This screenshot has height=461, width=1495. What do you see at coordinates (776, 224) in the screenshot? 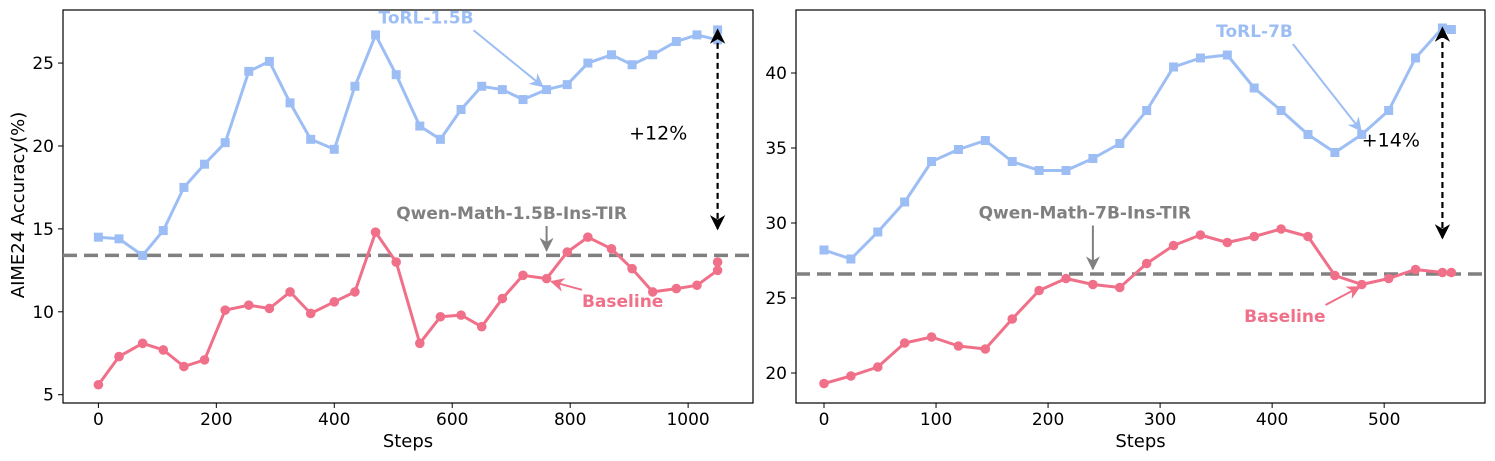
I see `y-tick-label: 30` at bounding box center [776, 224].